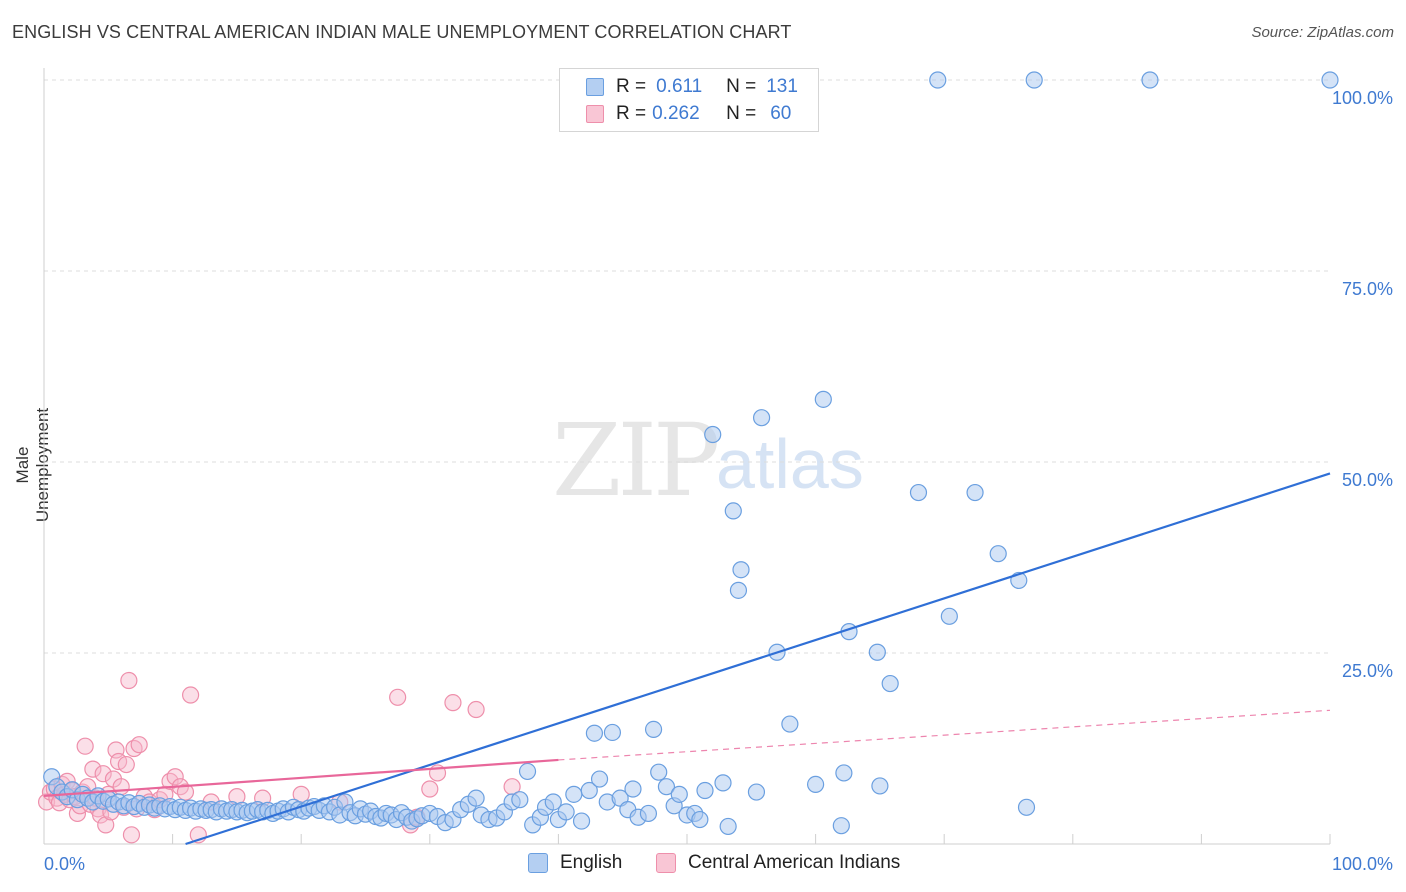 This screenshot has height=892, width=1406. I want to click on bottom-legend-cai: Central American Indians, so click(778, 863).